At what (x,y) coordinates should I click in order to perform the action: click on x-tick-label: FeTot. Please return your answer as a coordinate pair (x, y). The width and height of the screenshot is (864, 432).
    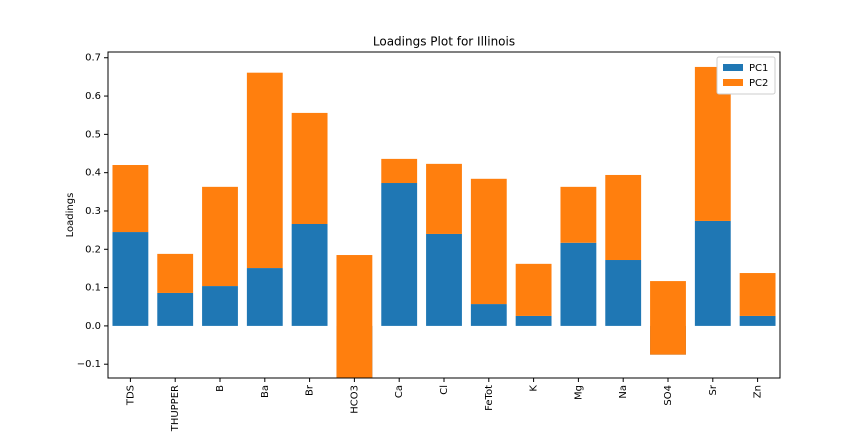
    Looking at the image, I should click on (489, 398).